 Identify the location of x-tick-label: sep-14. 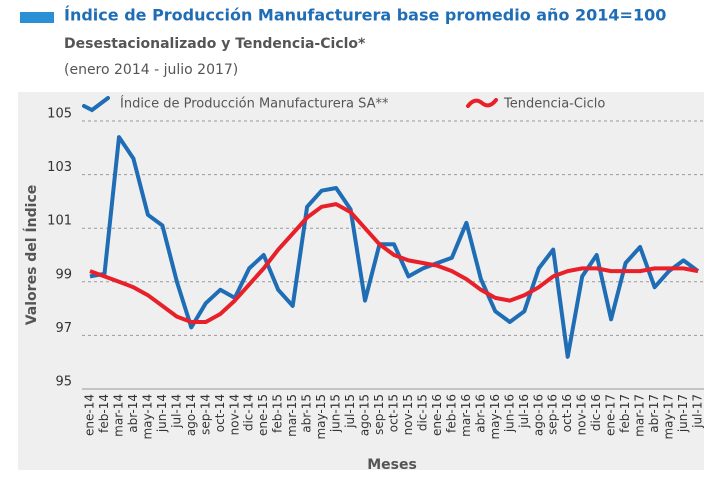
(205, 414).